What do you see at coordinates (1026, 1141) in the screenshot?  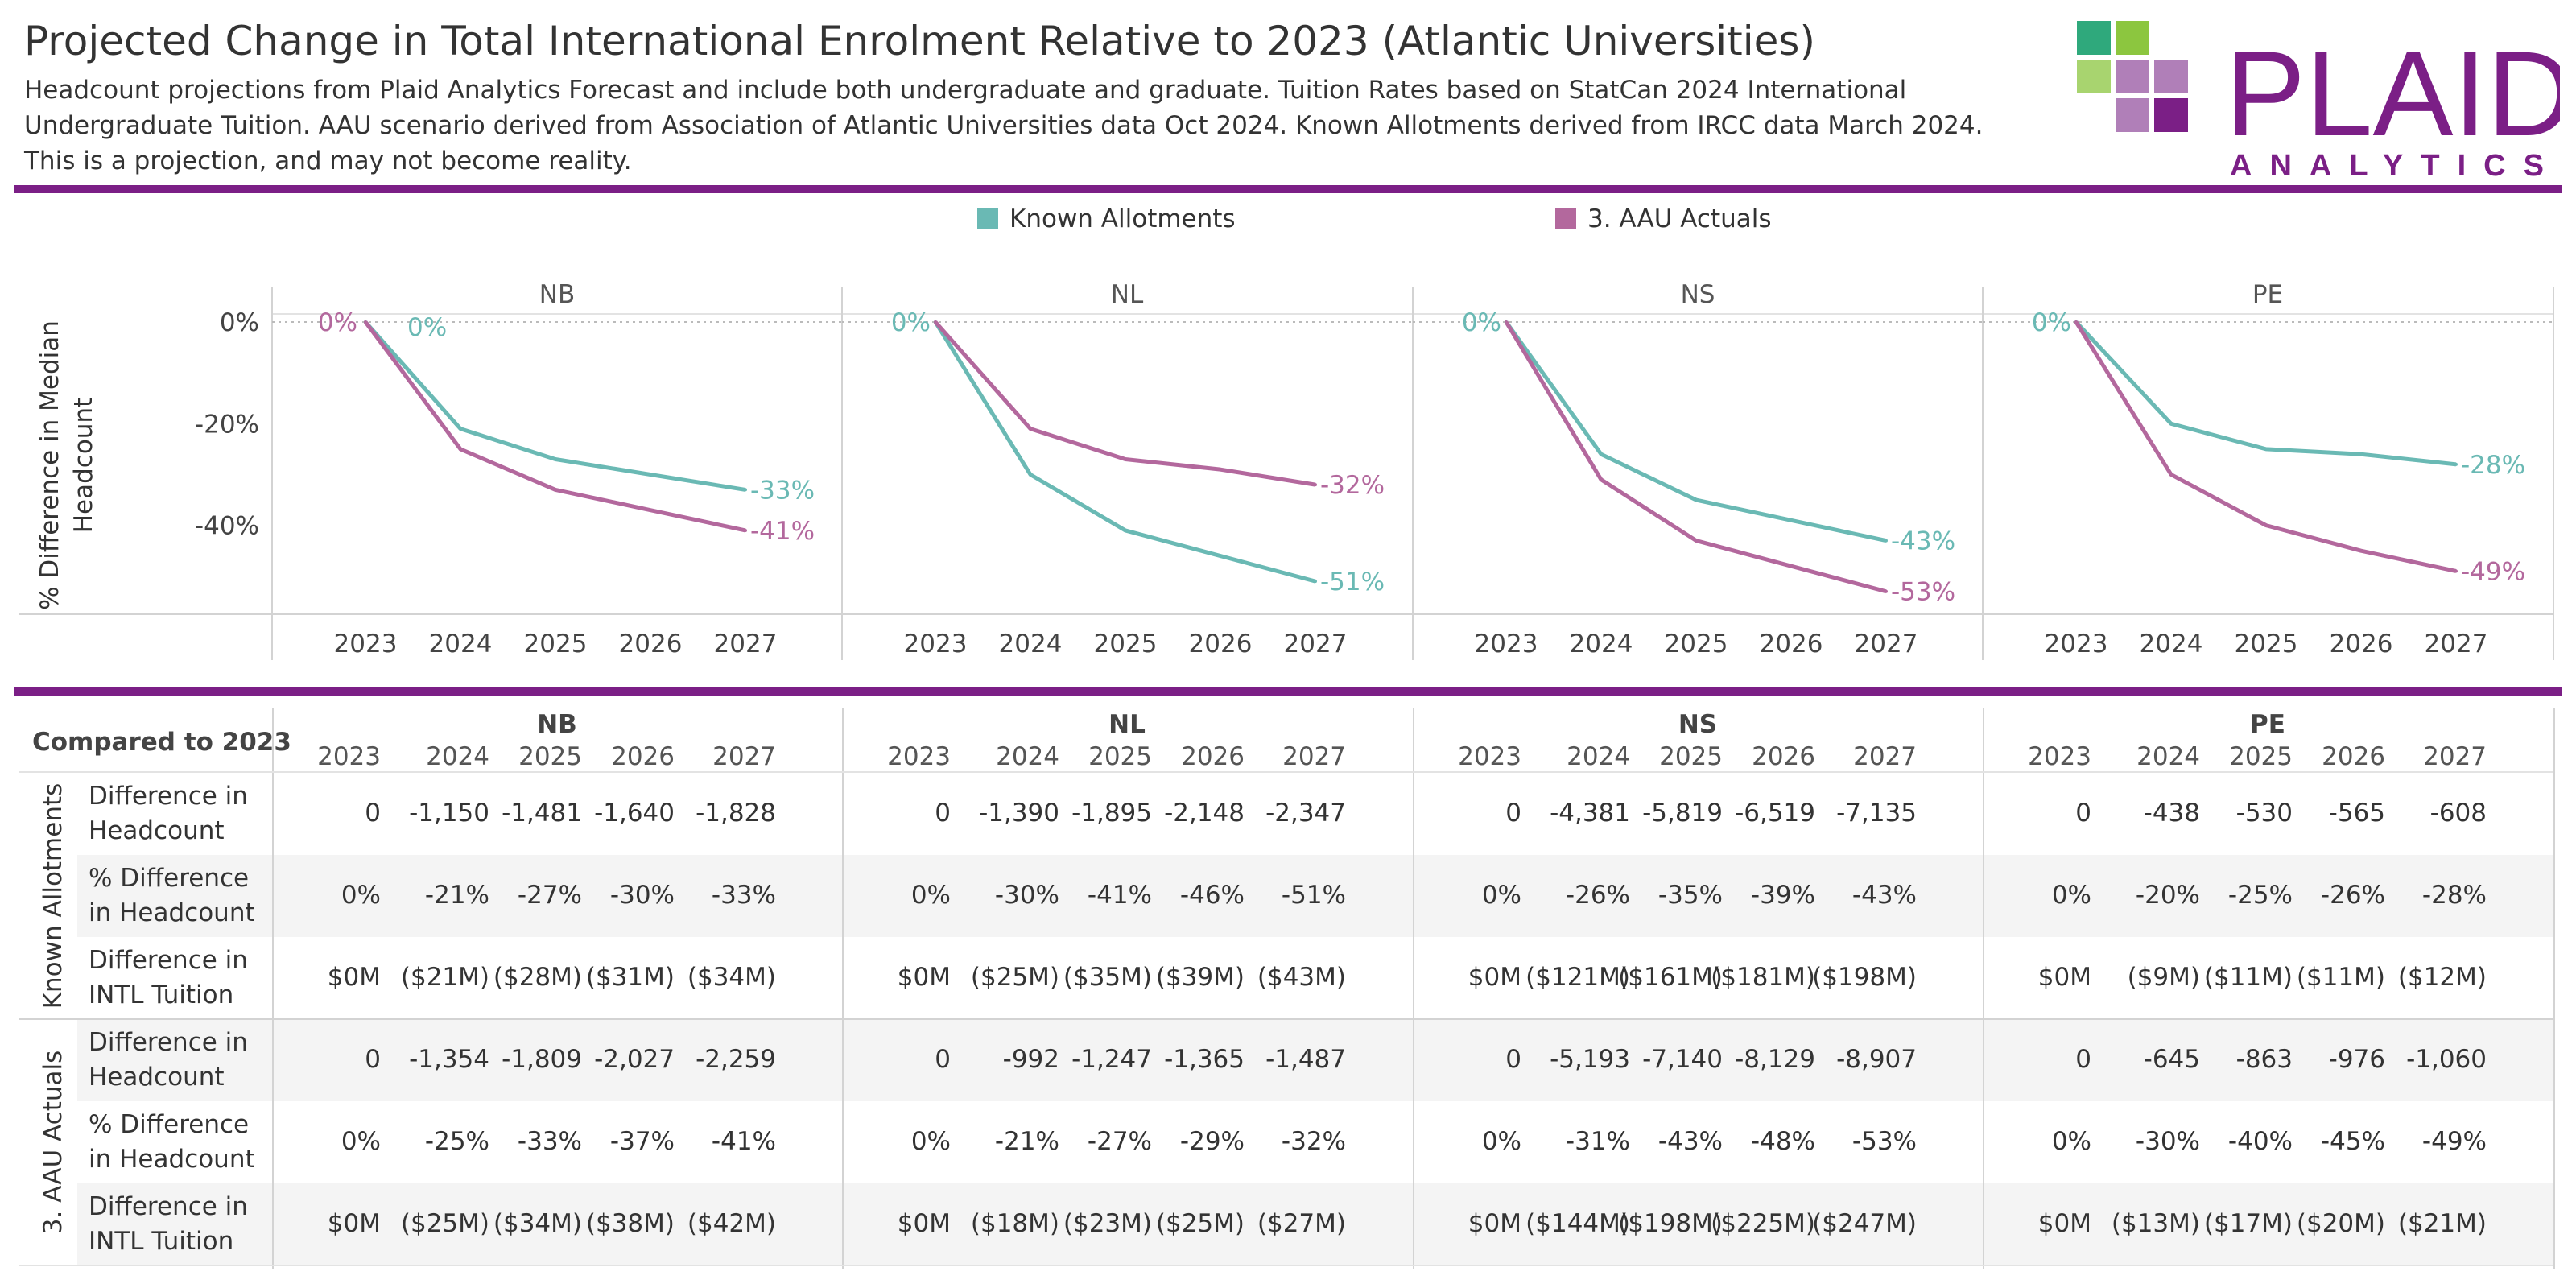 I see `table-cell: -21%` at bounding box center [1026, 1141].